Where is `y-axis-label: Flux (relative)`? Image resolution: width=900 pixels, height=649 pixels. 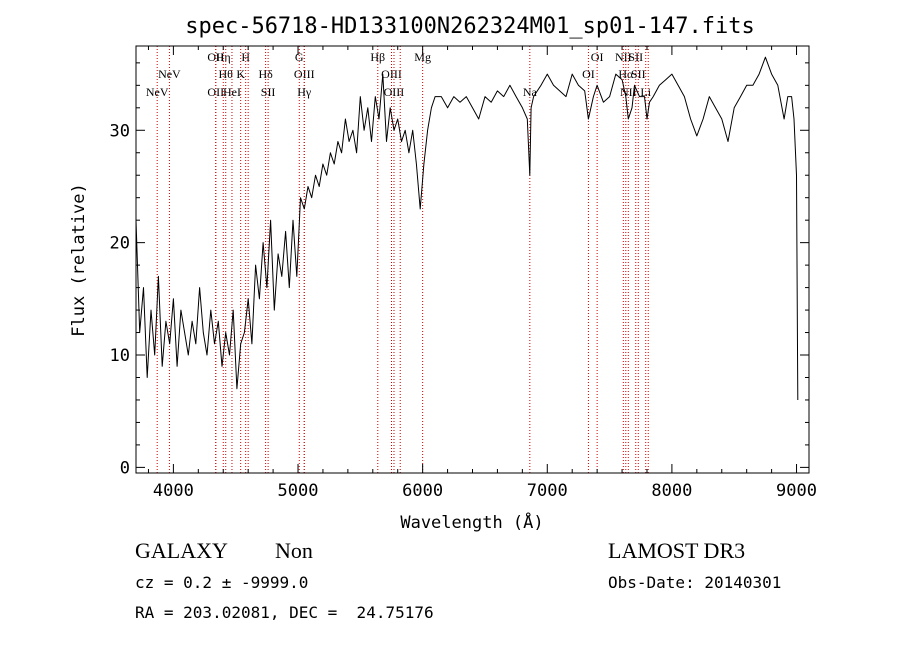 y-axis-label: Flux (relative) is located at coordinates (79, 260).